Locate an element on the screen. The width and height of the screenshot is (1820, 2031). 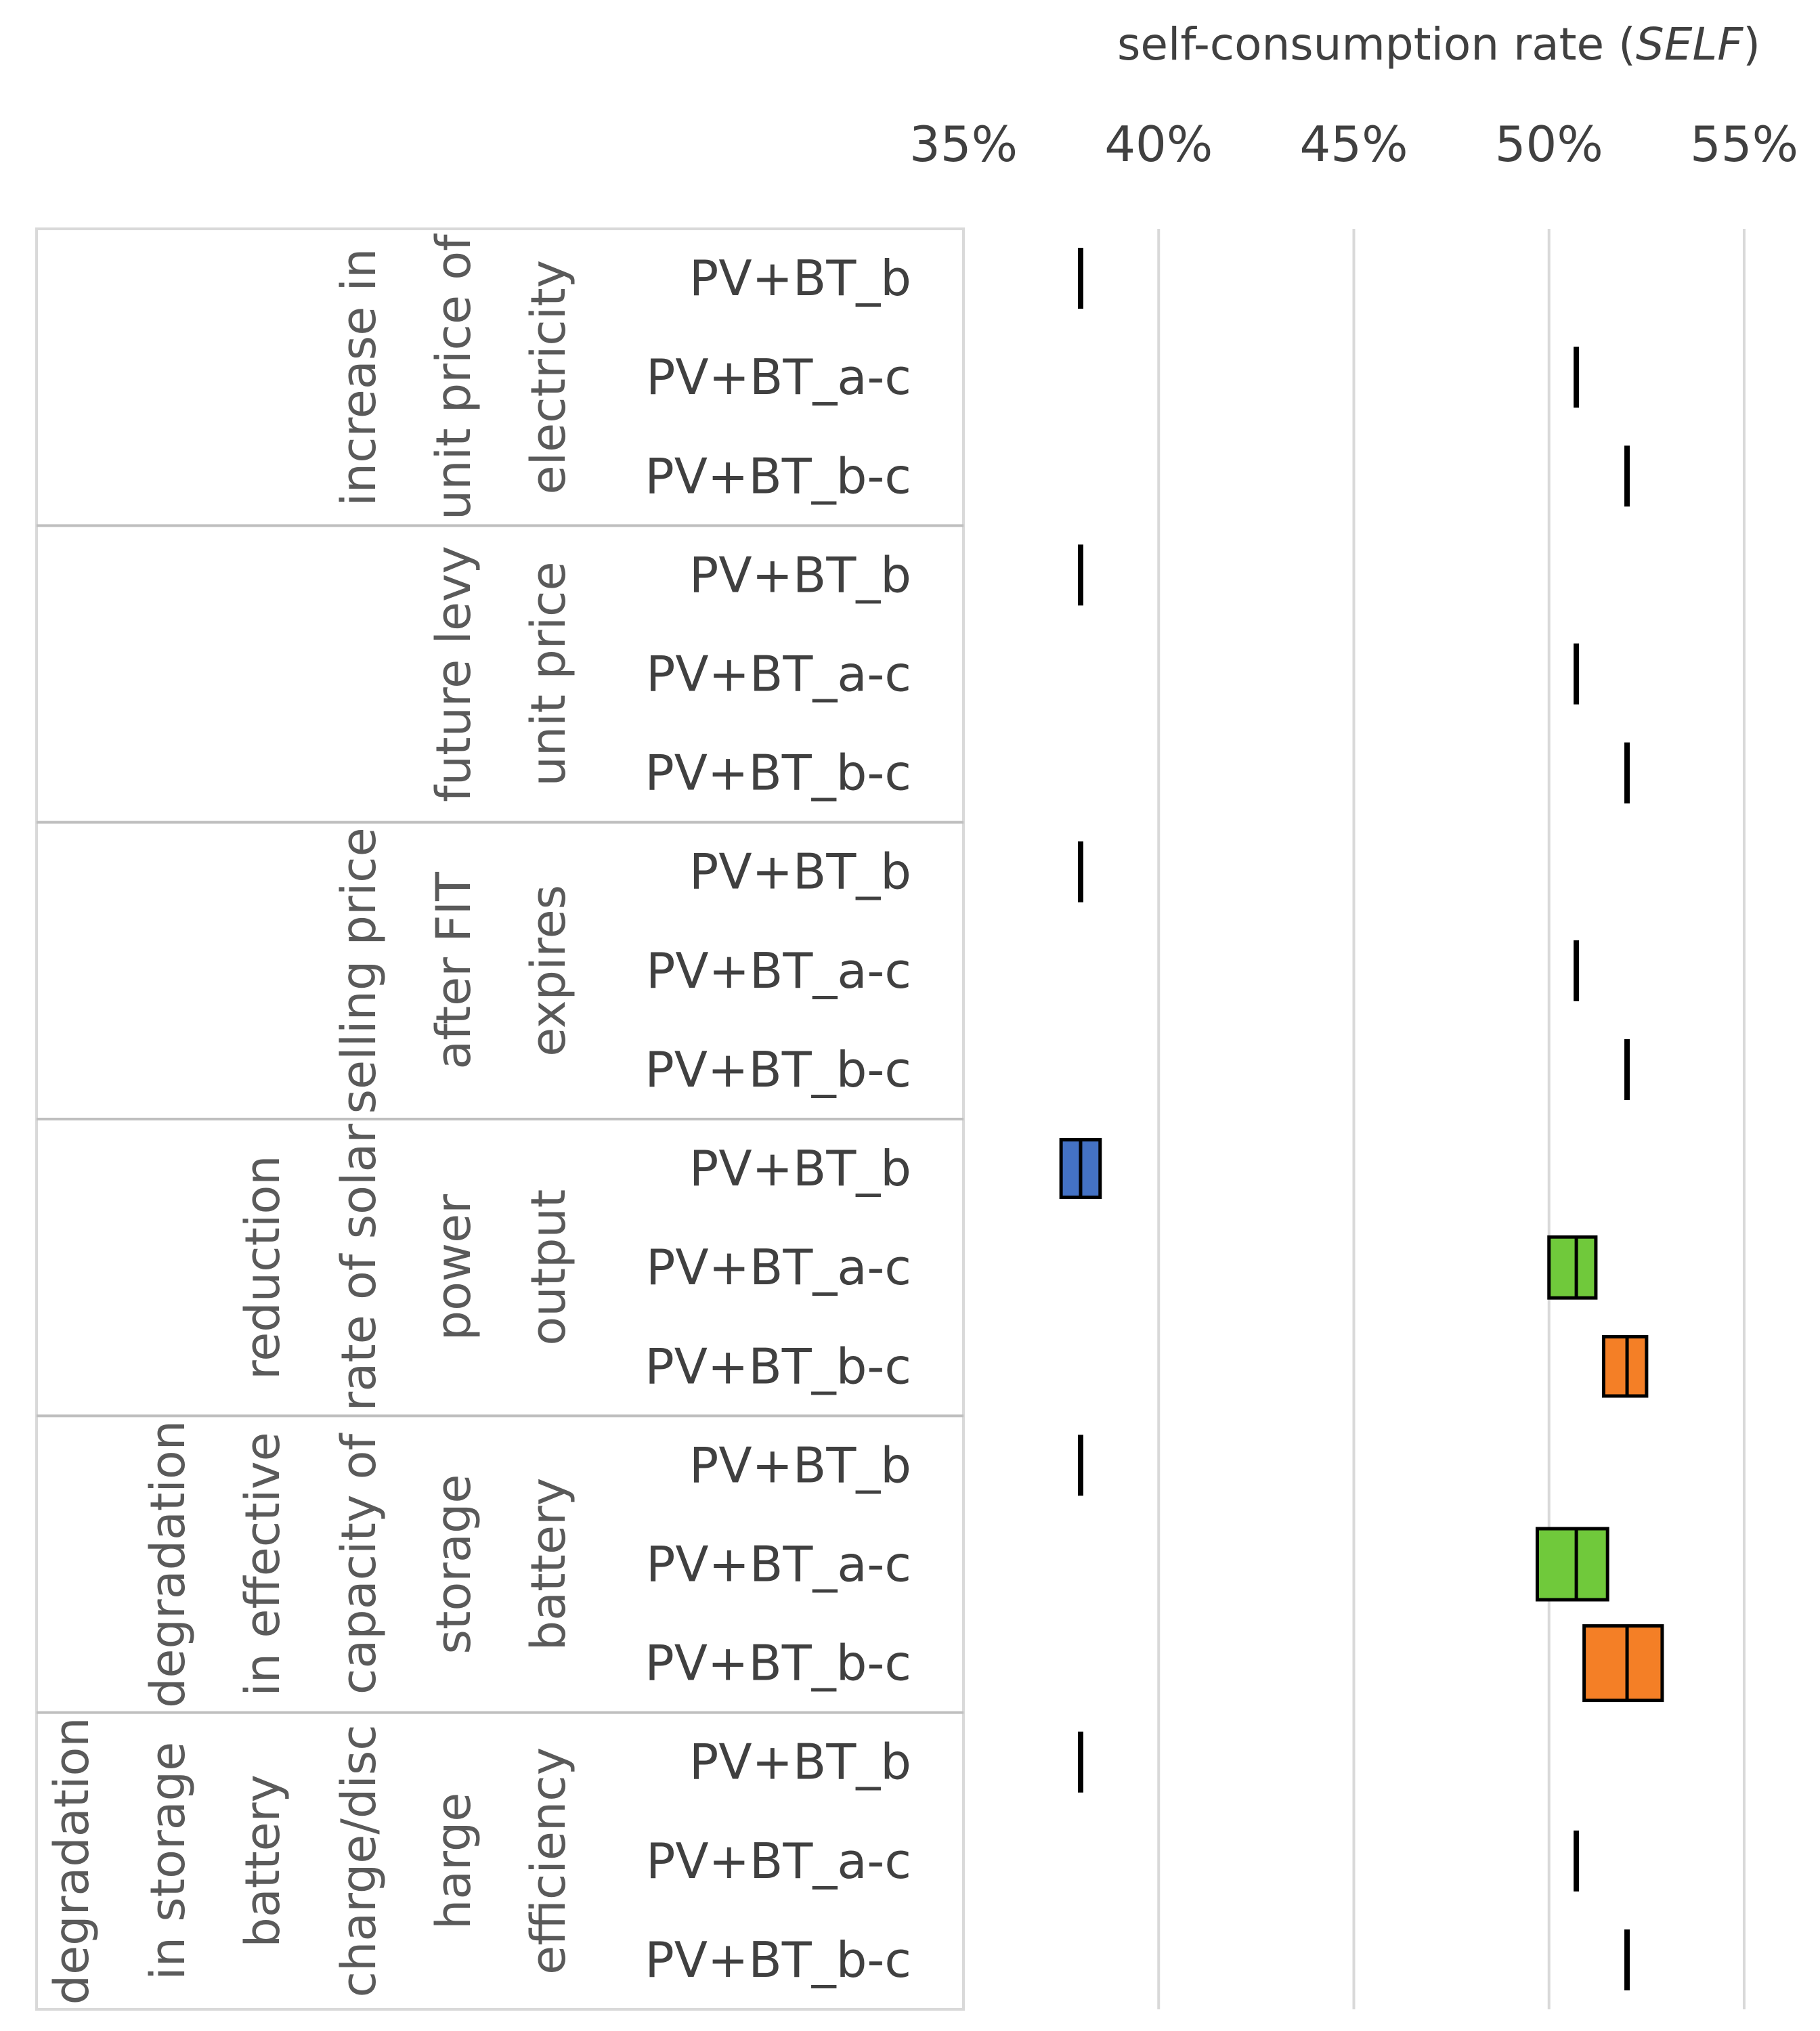
group-label-line: efficiency is located at coordinates (548, 1861).